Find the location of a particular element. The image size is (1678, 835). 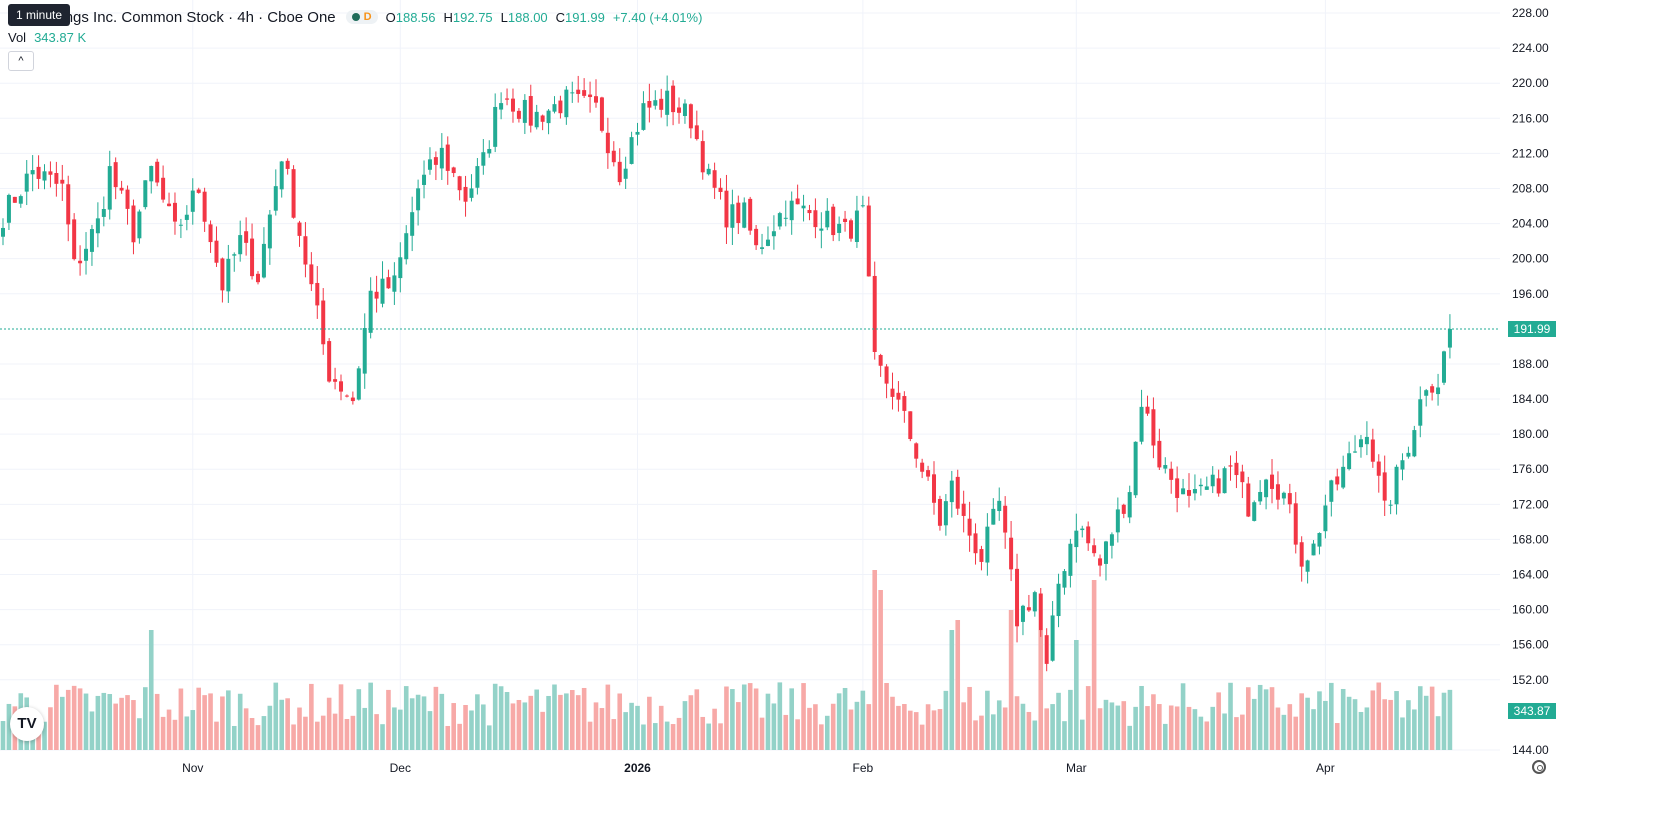

x-tick-label-4: Mar is located at coordinates (1076, 768).